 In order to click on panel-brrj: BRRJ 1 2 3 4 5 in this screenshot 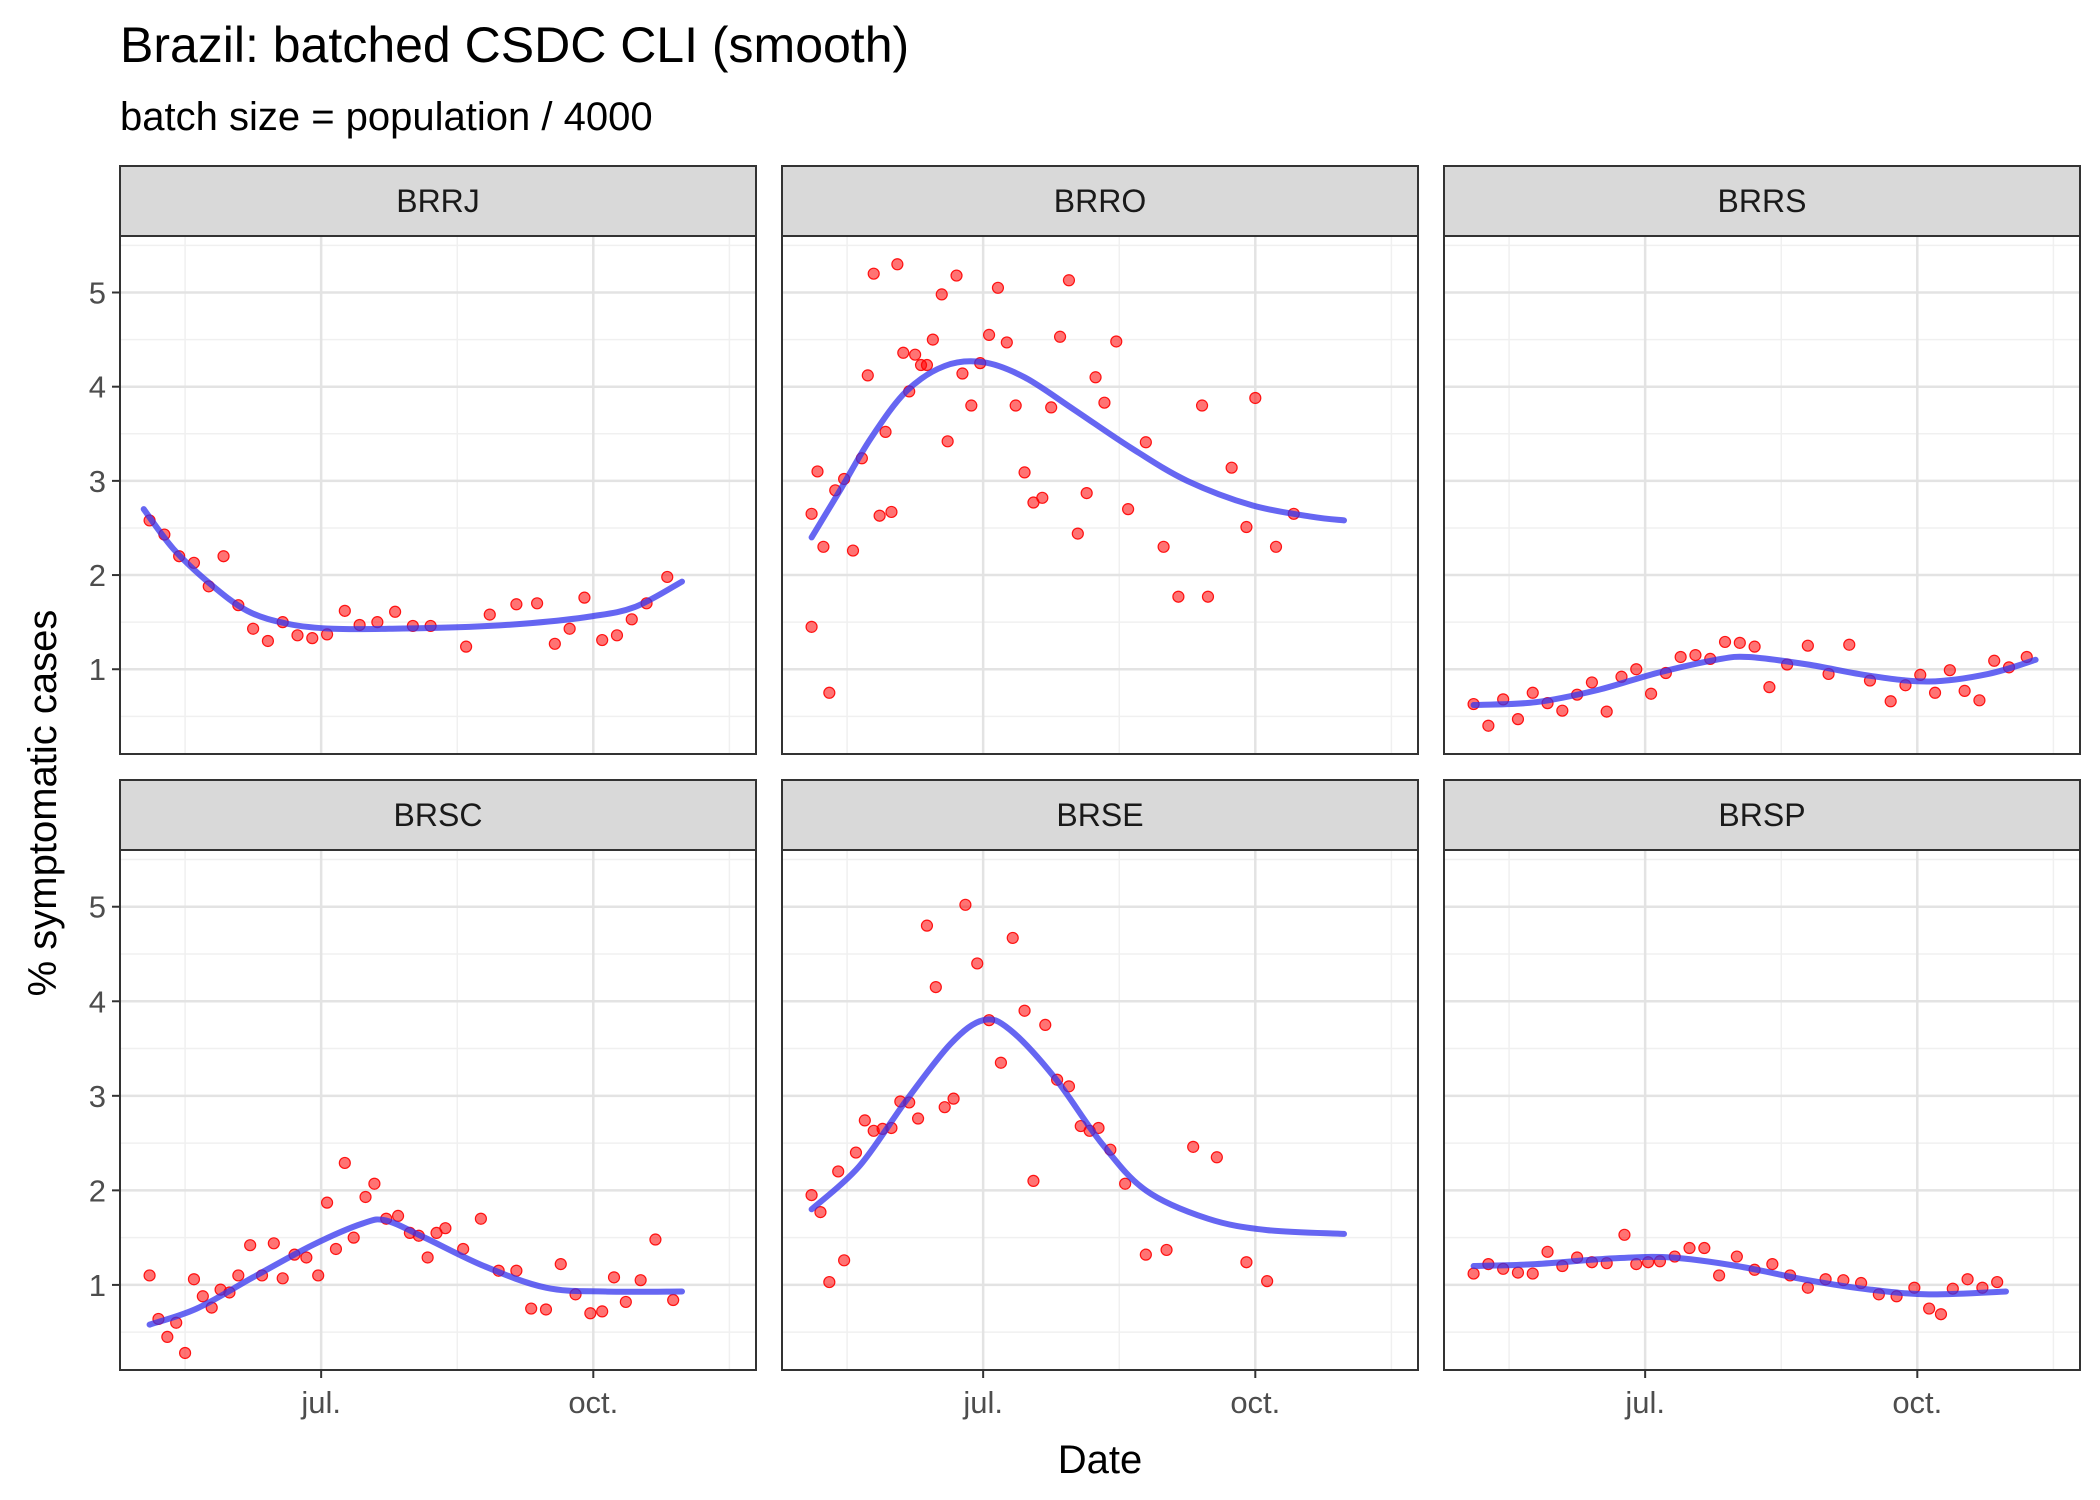, I will do `click(423, 460)`.